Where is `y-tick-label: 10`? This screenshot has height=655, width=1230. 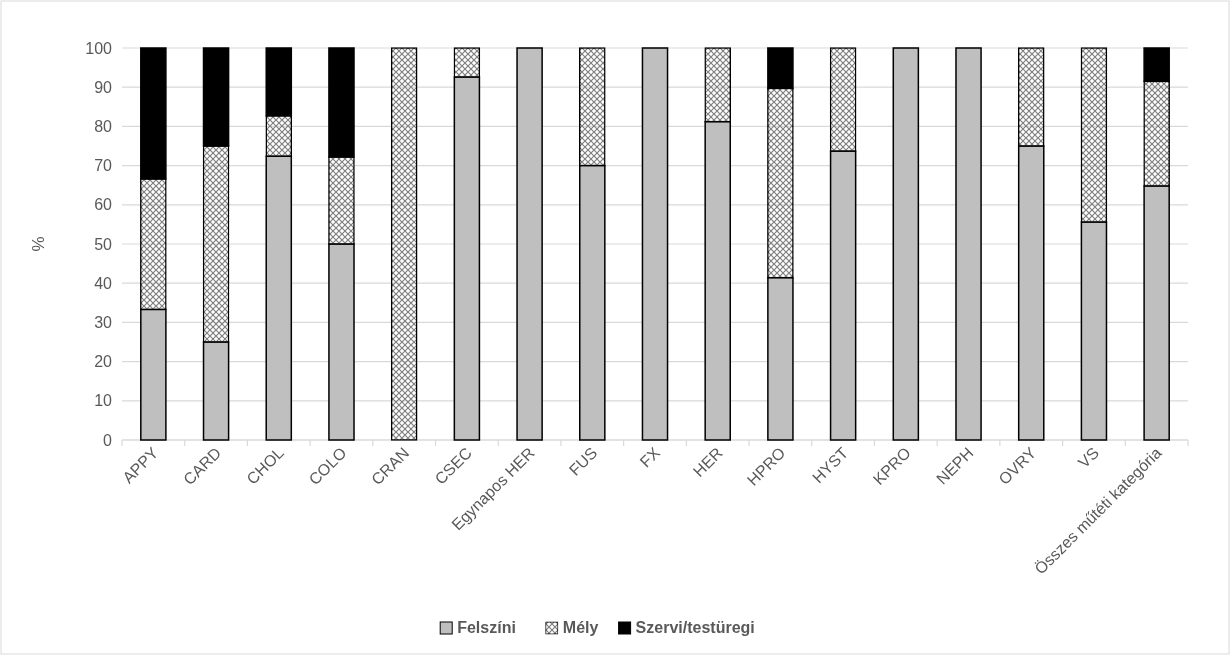 y-tick-label: 10 is located at coordinates (103, 401).